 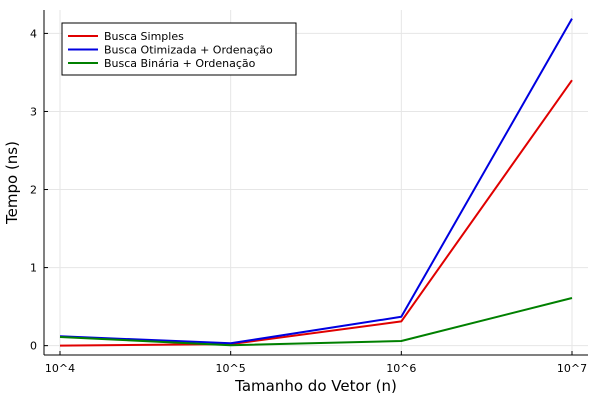 I want to click on y-tick-label: 2, so click(x=33, y=190).